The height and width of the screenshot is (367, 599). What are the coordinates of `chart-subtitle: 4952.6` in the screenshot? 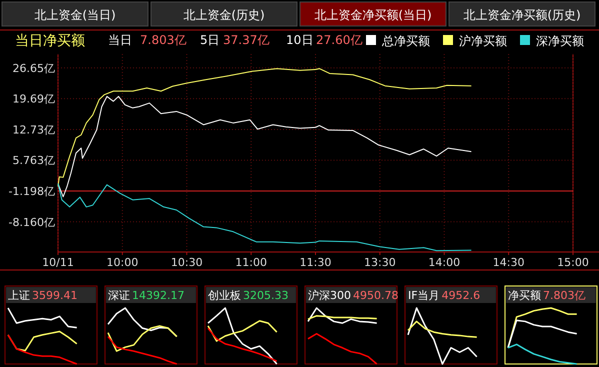 It's located at (461, 295).